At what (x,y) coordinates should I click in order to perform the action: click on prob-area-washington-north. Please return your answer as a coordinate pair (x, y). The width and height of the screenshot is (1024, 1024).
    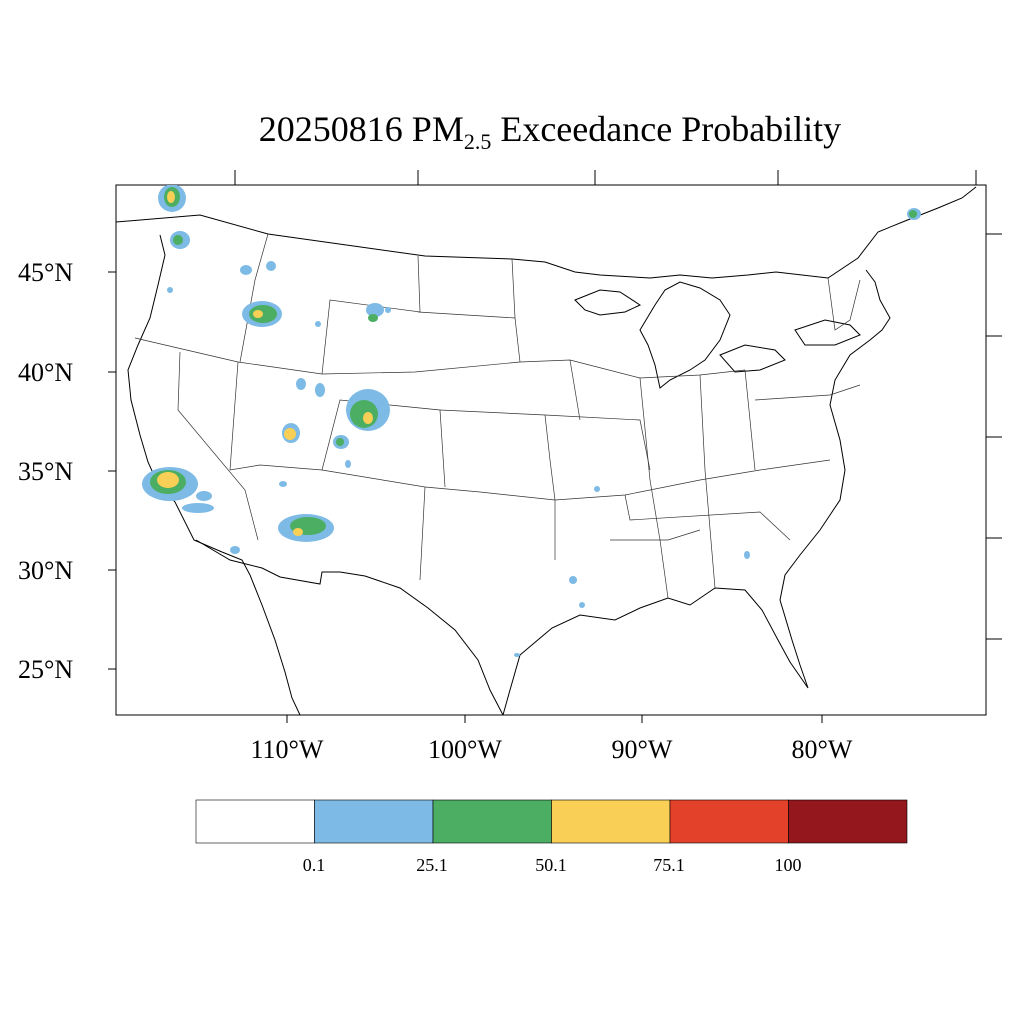
    Looking at the image, I should click on (172, 198).